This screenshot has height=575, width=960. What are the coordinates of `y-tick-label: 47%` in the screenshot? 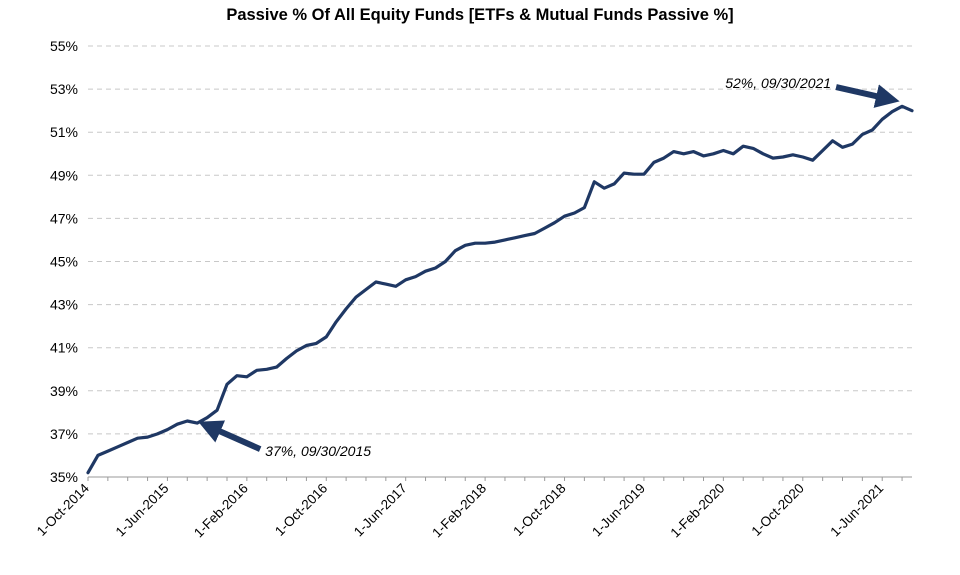 It's located at (64, 218).